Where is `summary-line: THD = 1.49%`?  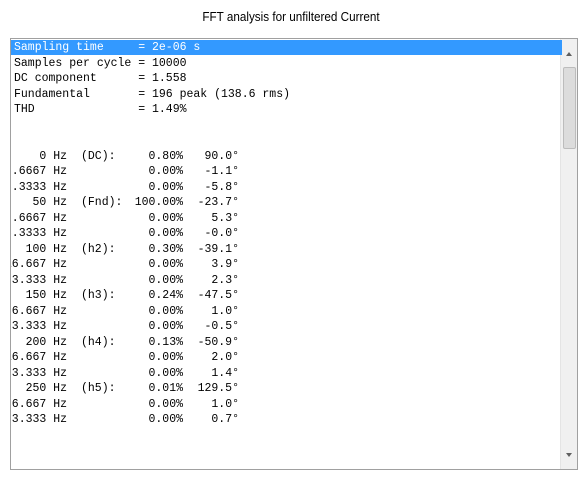 summary-line: THD = 1.49% is located at coordinates (286, 109).